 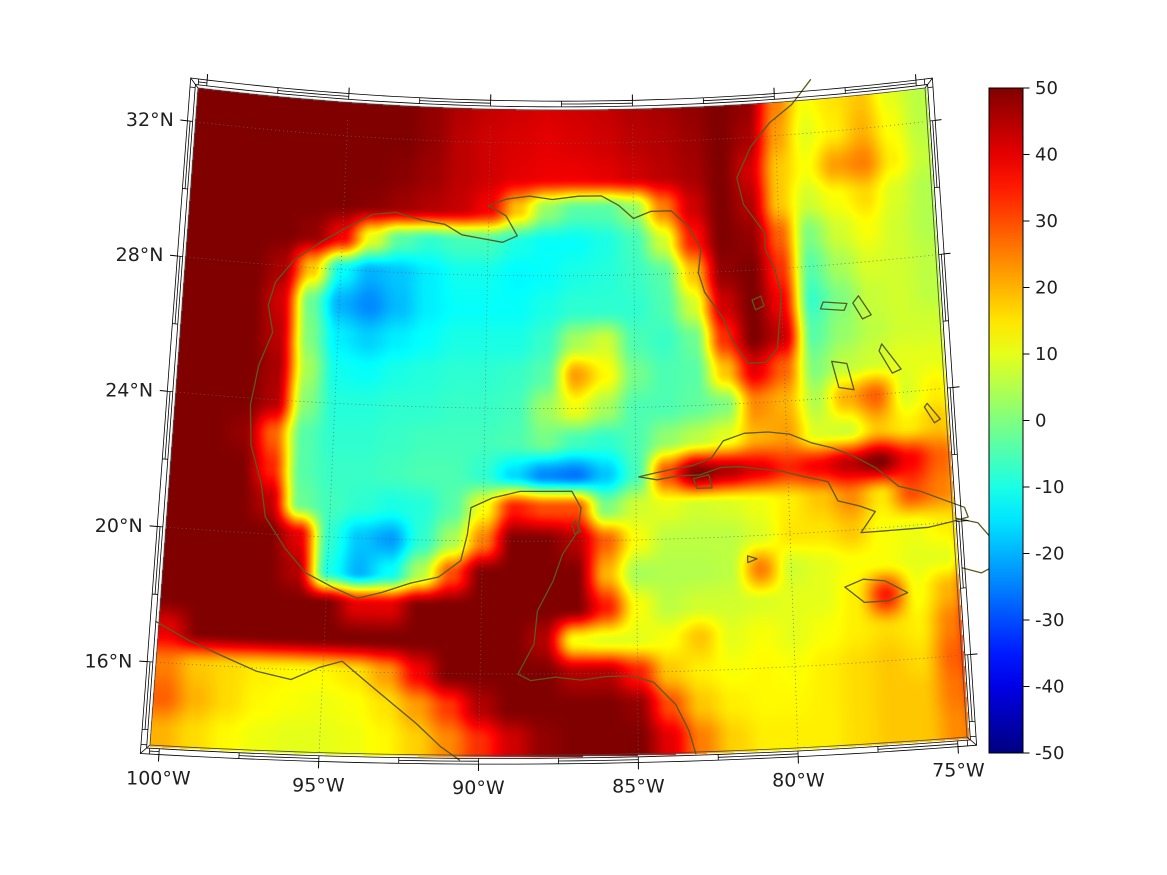 What do you see at coordinates (1049, 620) in the screenshot?
I see `colorbar-tick-label: -30` at bounding box center [1049, 620].